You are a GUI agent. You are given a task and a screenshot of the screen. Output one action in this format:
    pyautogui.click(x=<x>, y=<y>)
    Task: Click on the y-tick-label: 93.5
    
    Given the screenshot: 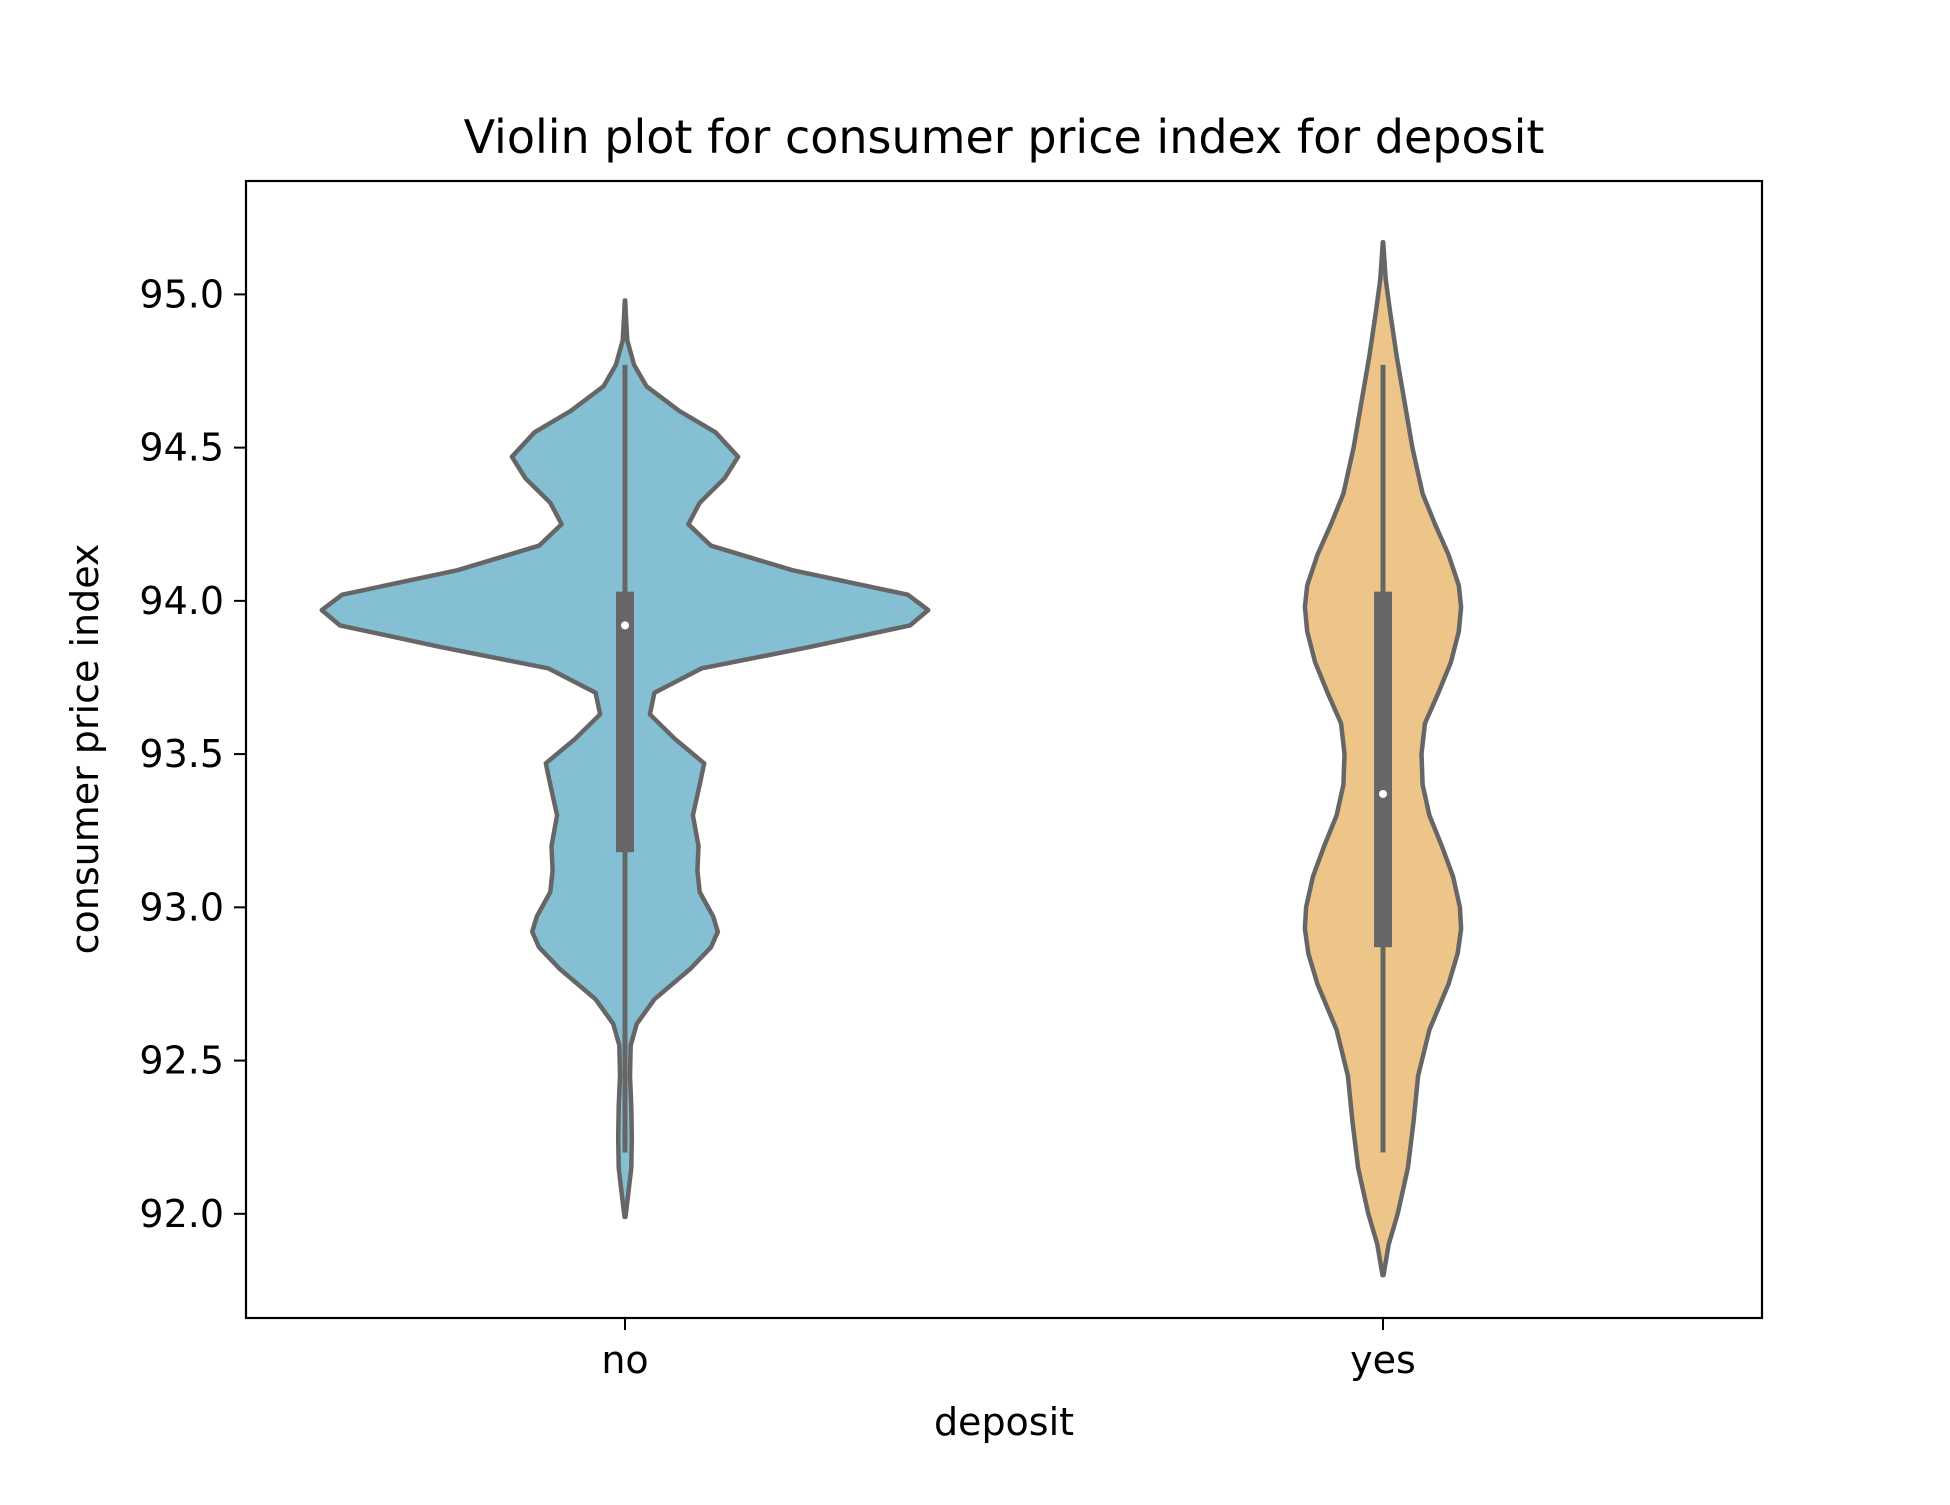 What is the action you would take?
    pyautogui.click(x=181, y=754)
    